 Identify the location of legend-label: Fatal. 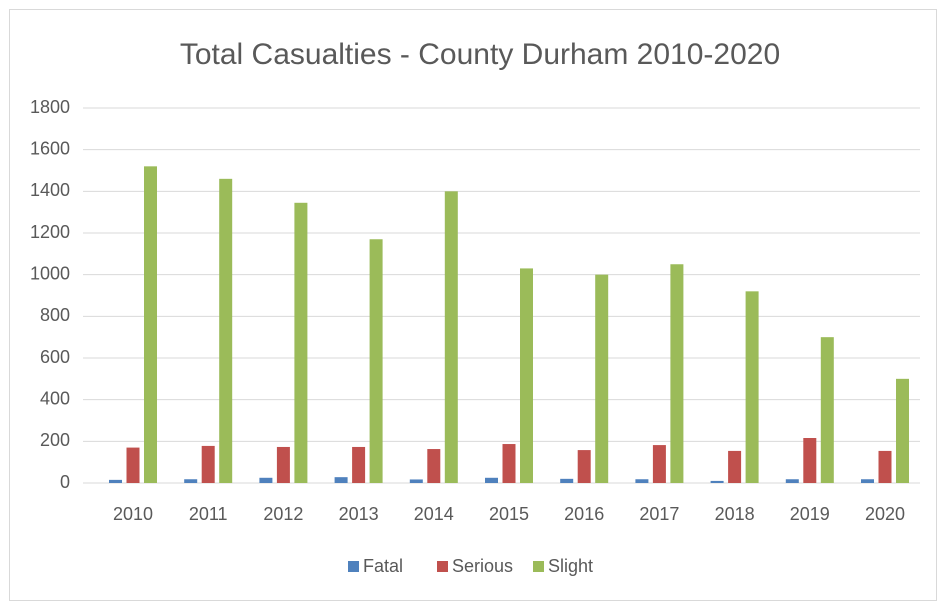
(383, 566).